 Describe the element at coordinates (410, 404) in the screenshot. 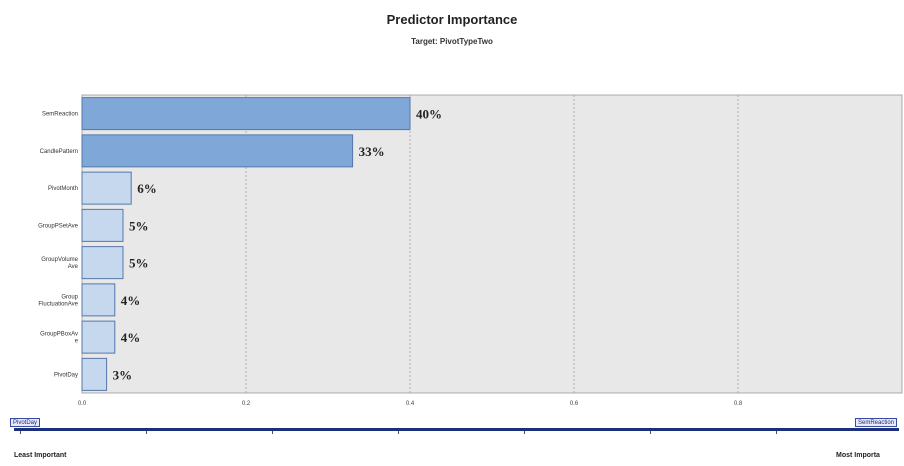

I see `x-tick-label: 0.4` at that location.